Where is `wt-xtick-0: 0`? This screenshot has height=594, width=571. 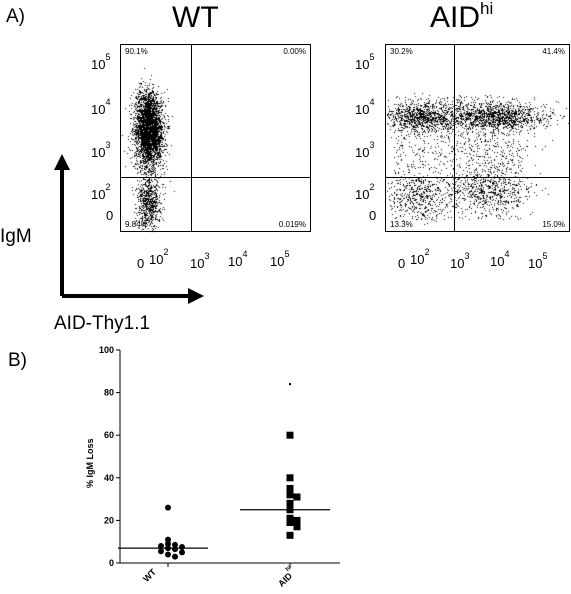
wt-xtick-0: 0 is located at coordinates (141, 263).